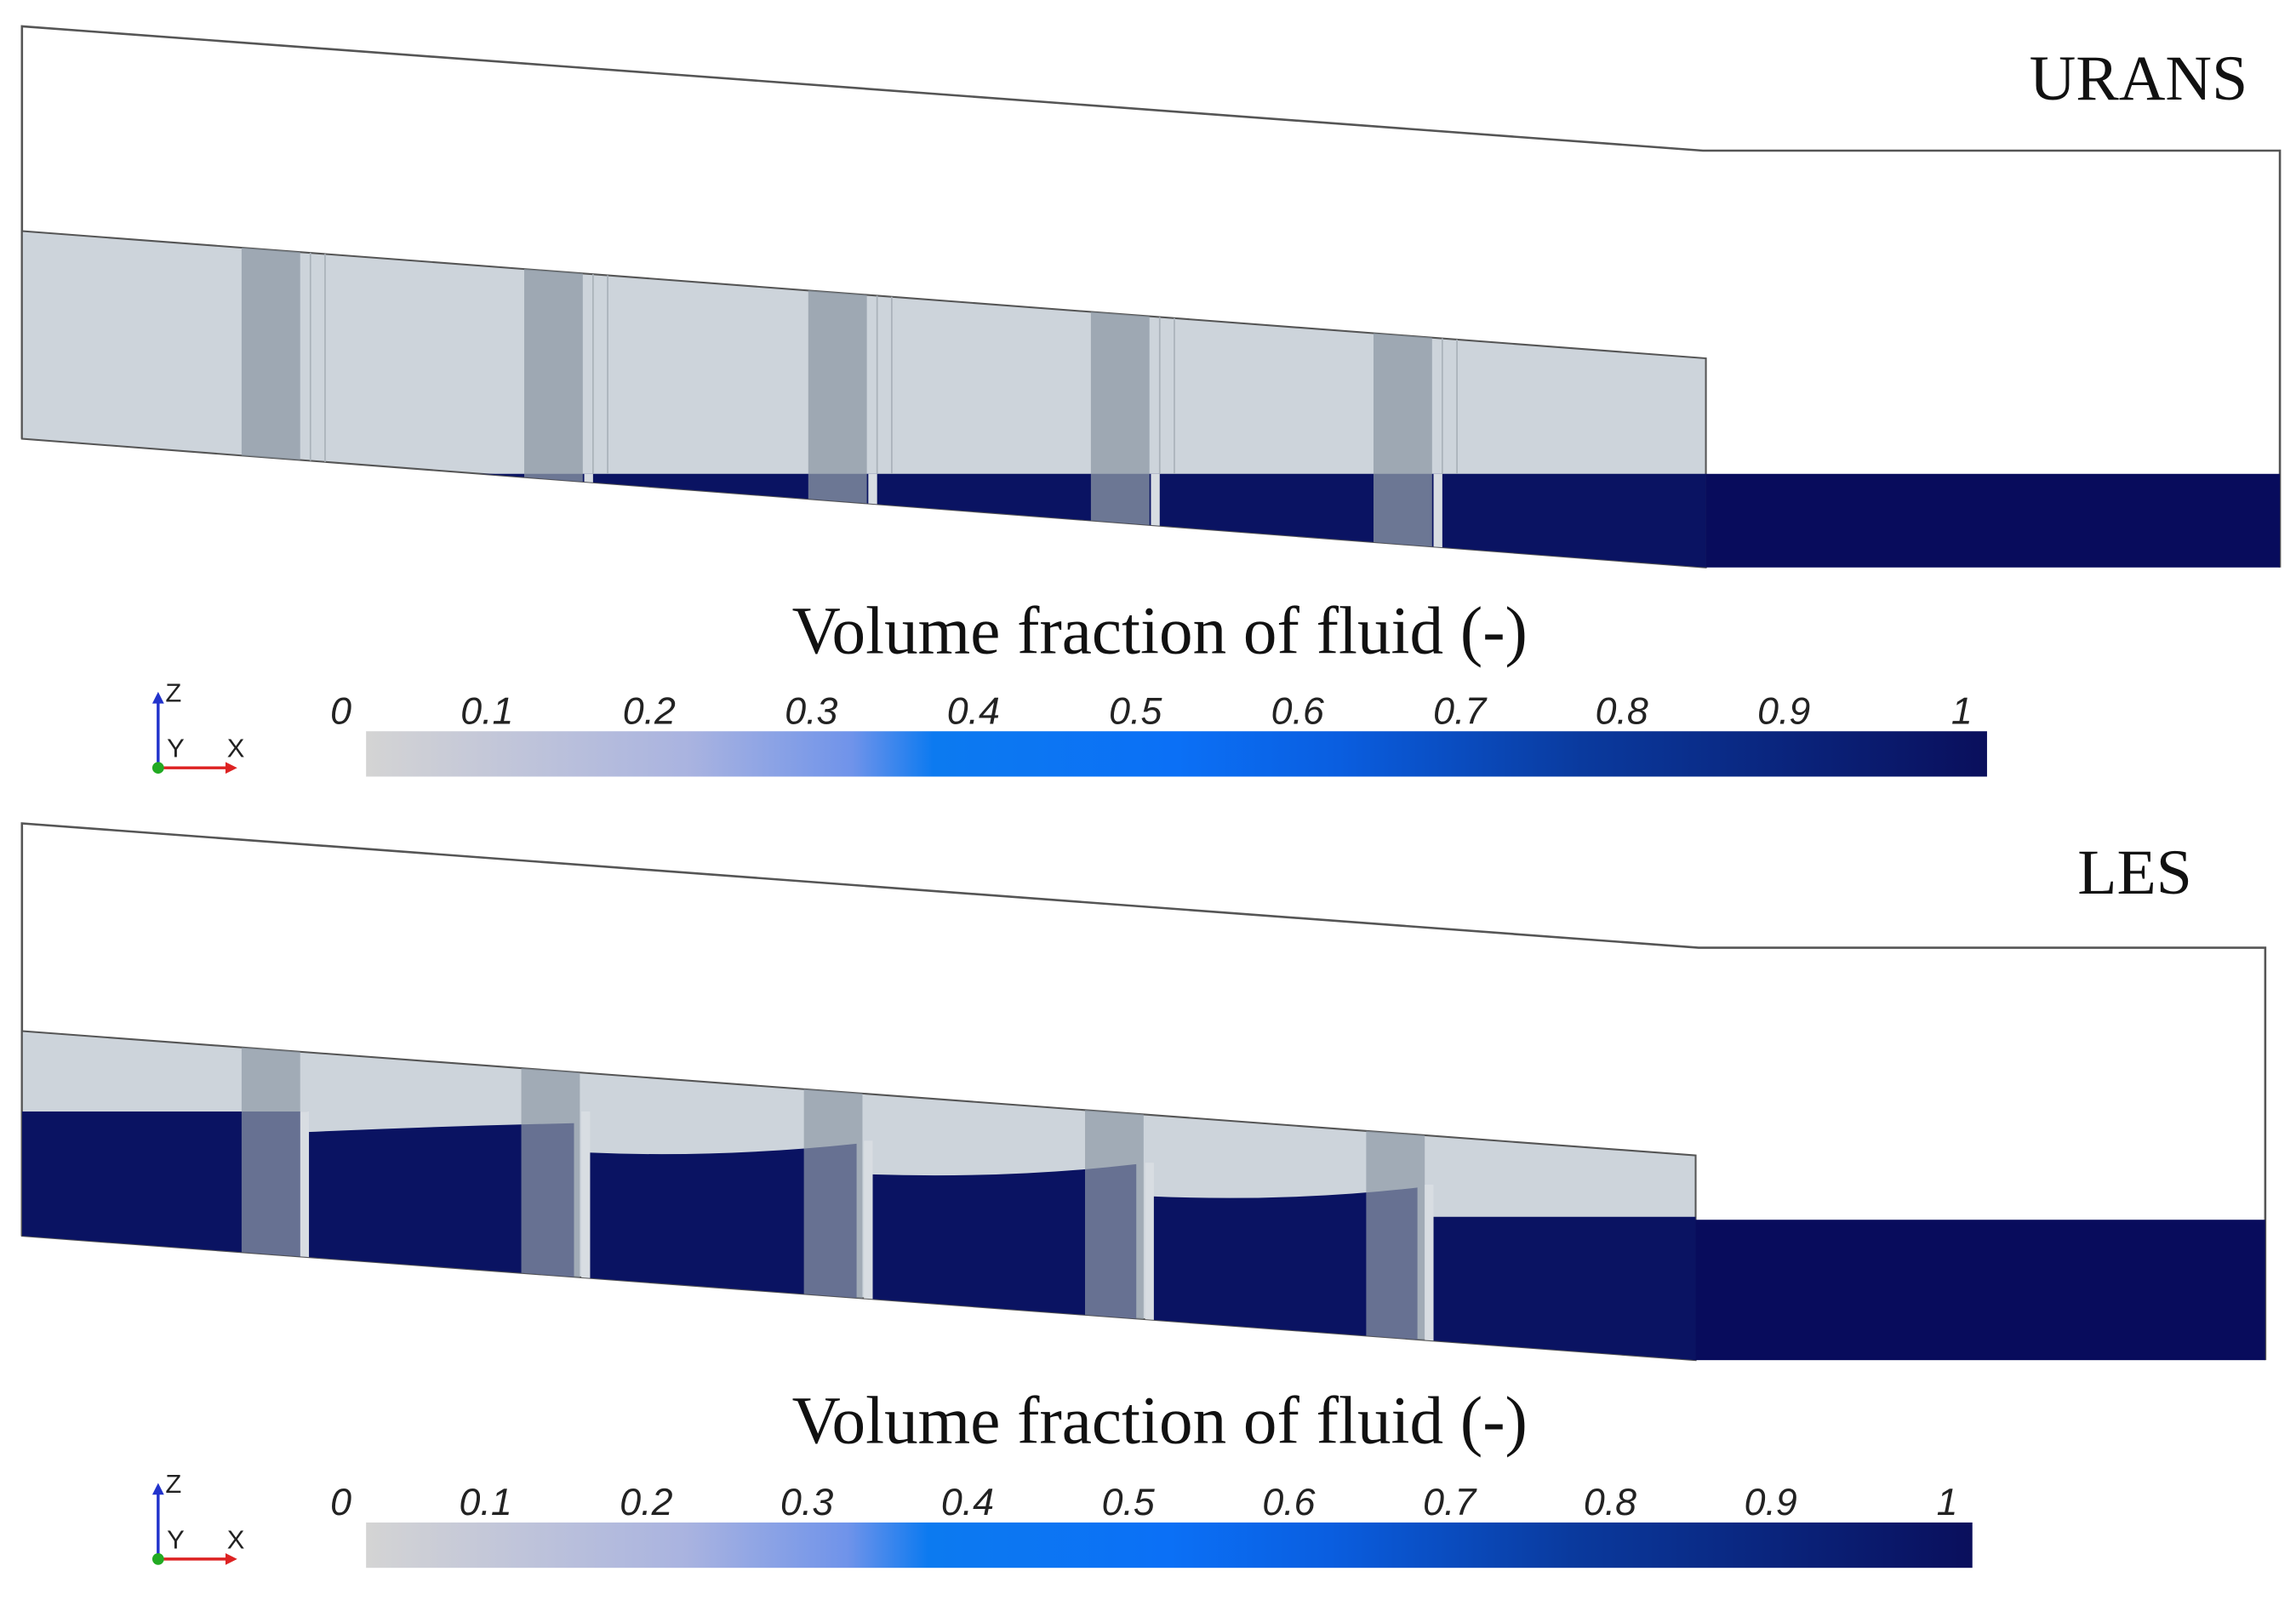 Image resolution: width=2296 pixels, height=1600 pixels. Describe the element at coordinates (2134, 872) in the screenshot. I see `panel-label: LES` at that location.